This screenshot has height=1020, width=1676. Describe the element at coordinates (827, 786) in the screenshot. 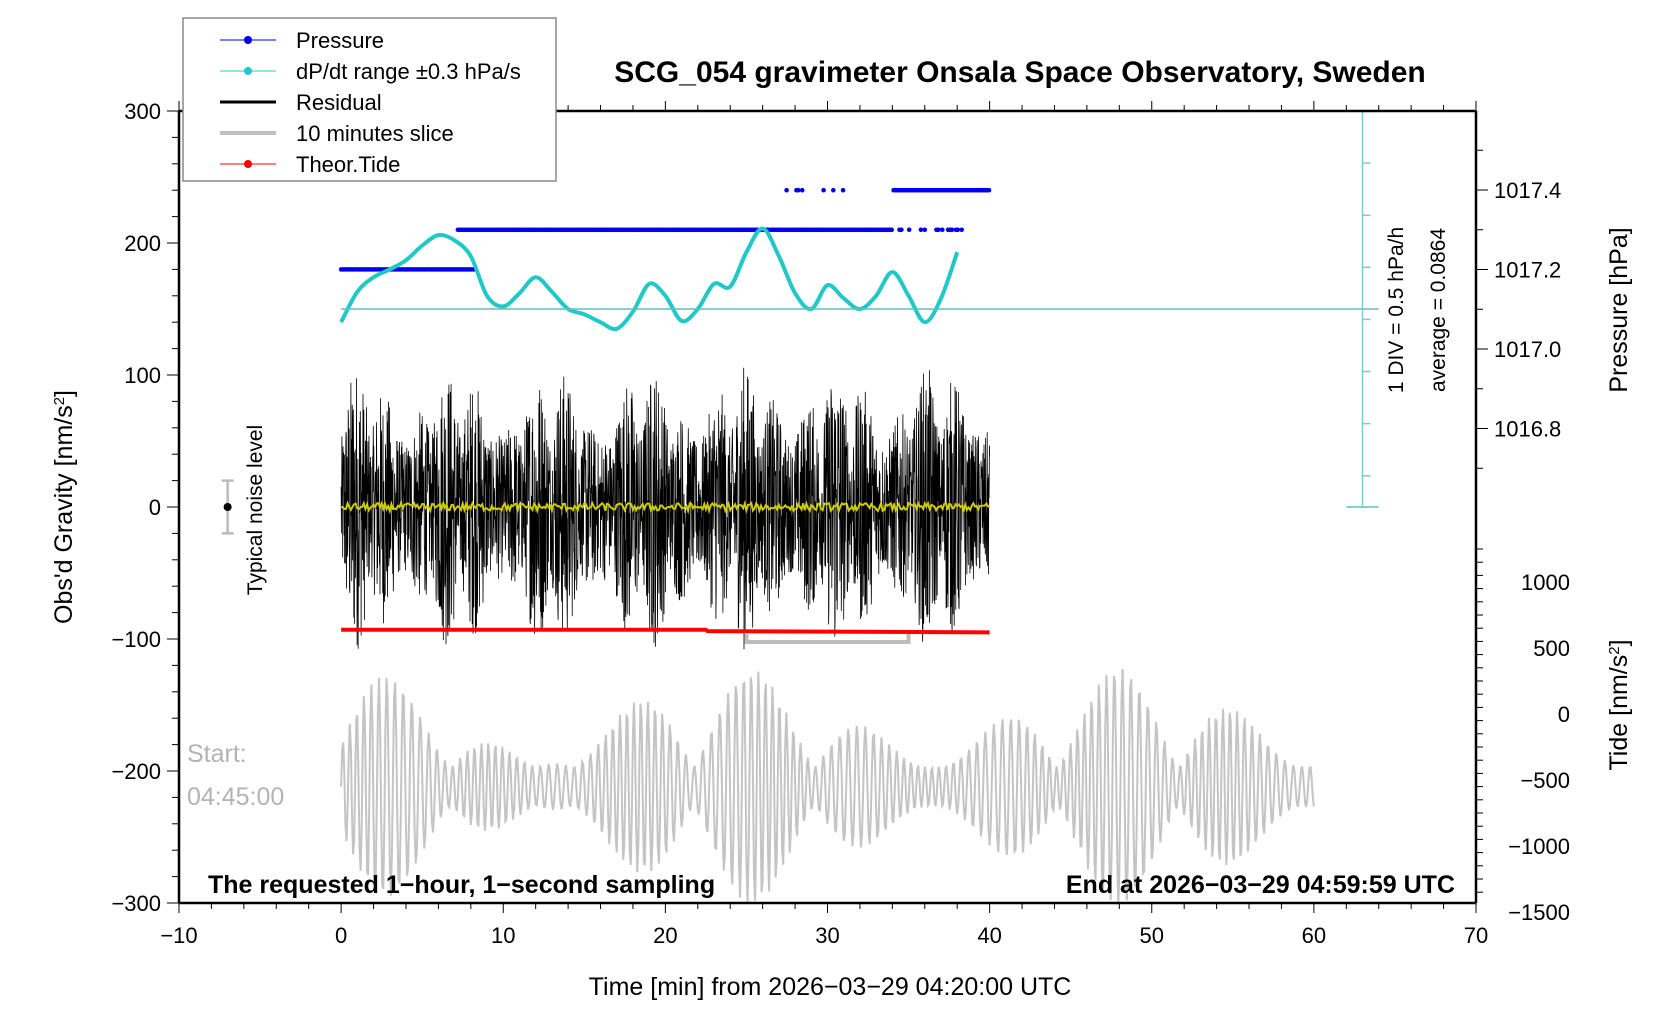

I see `slice-line` at that location.